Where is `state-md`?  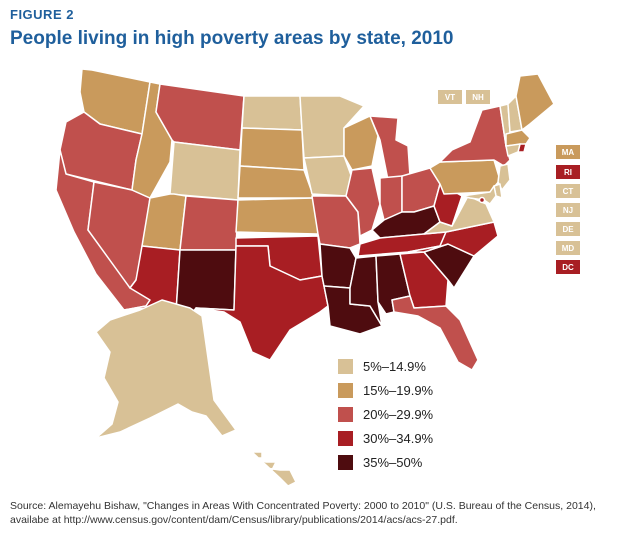 state-md is located at coordinates (479, 195).